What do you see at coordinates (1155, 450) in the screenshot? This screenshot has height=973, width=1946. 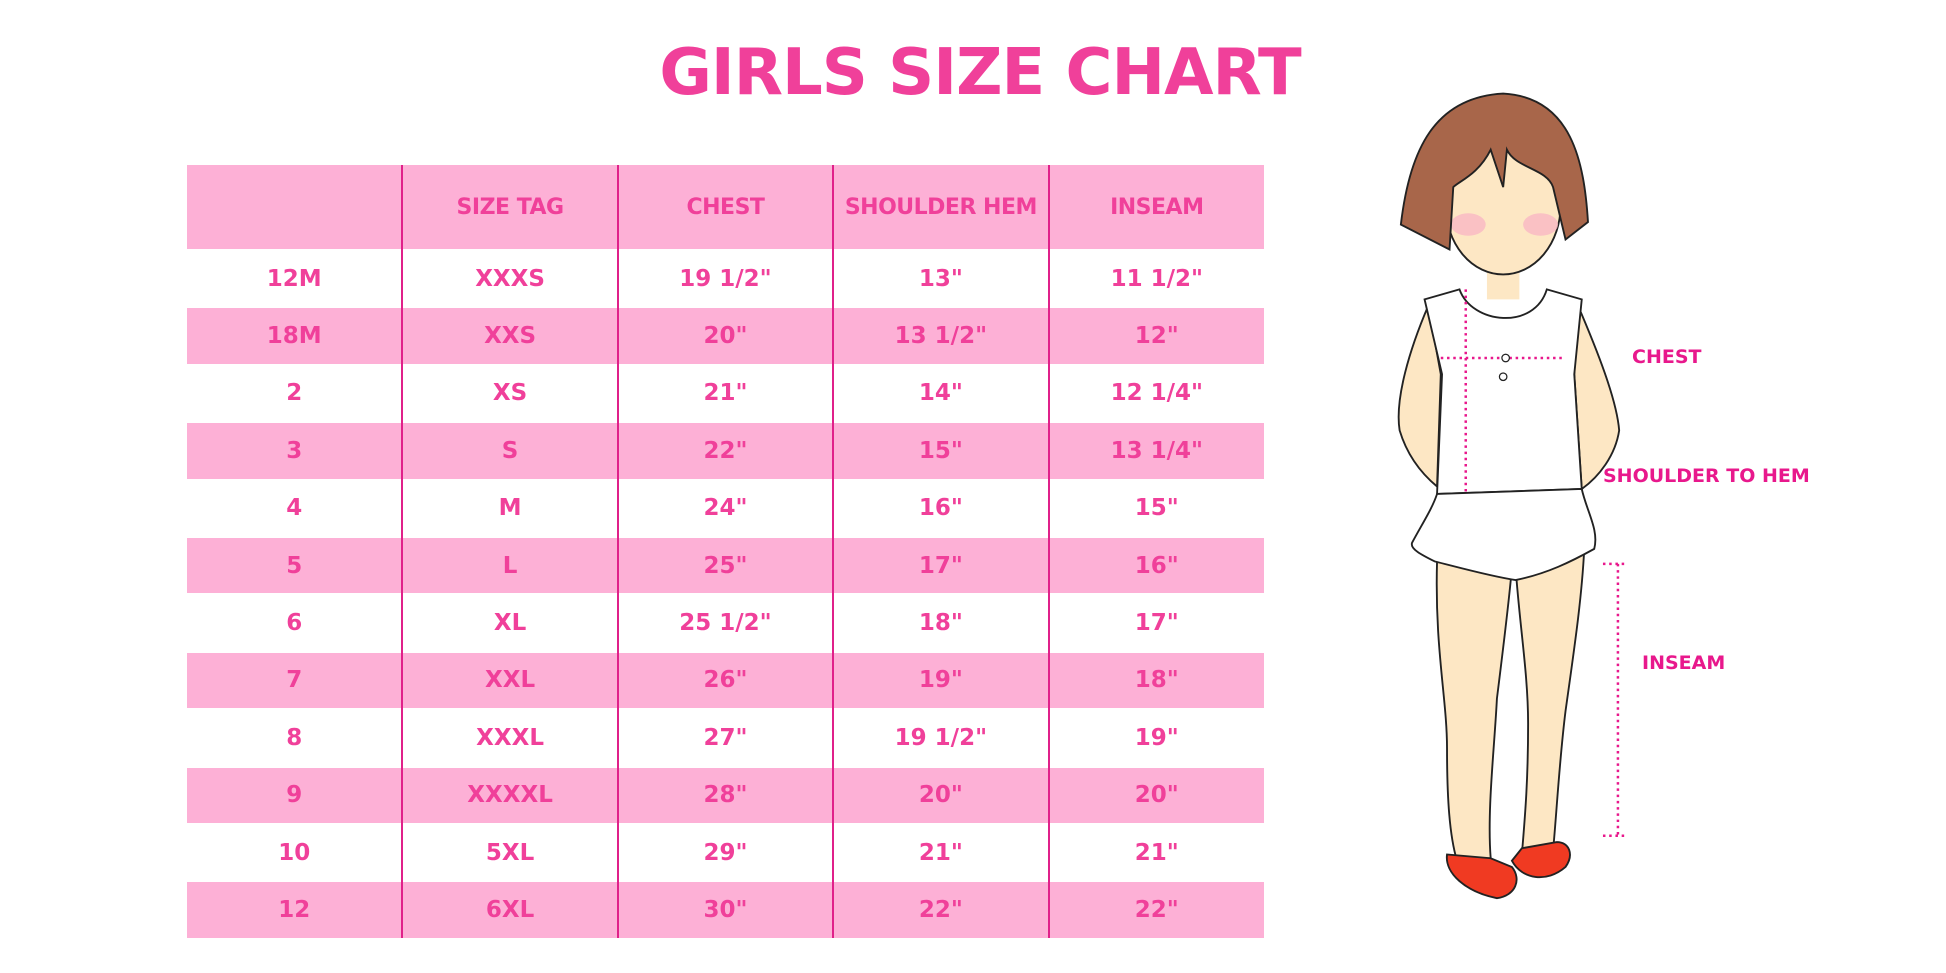 I see `table-cell: 13 1/4"` at bounding box center [1155, 450].